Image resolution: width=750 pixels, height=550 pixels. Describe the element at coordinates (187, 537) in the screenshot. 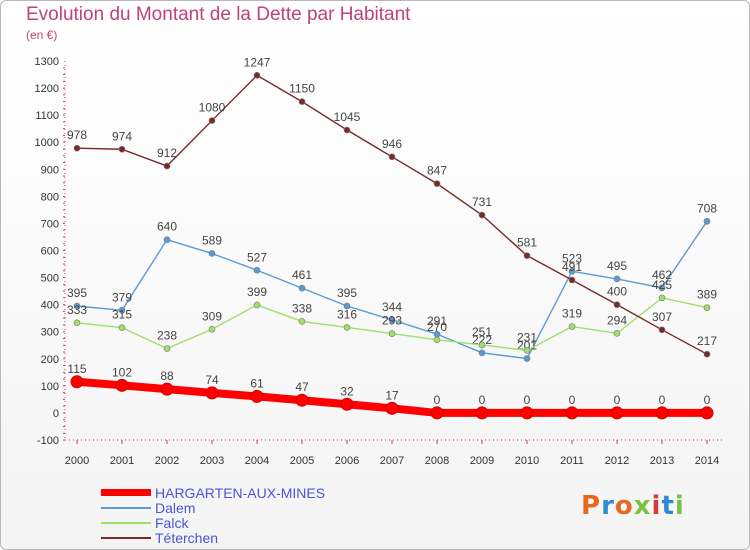

I see `legend-label: Téterchen` at that location.